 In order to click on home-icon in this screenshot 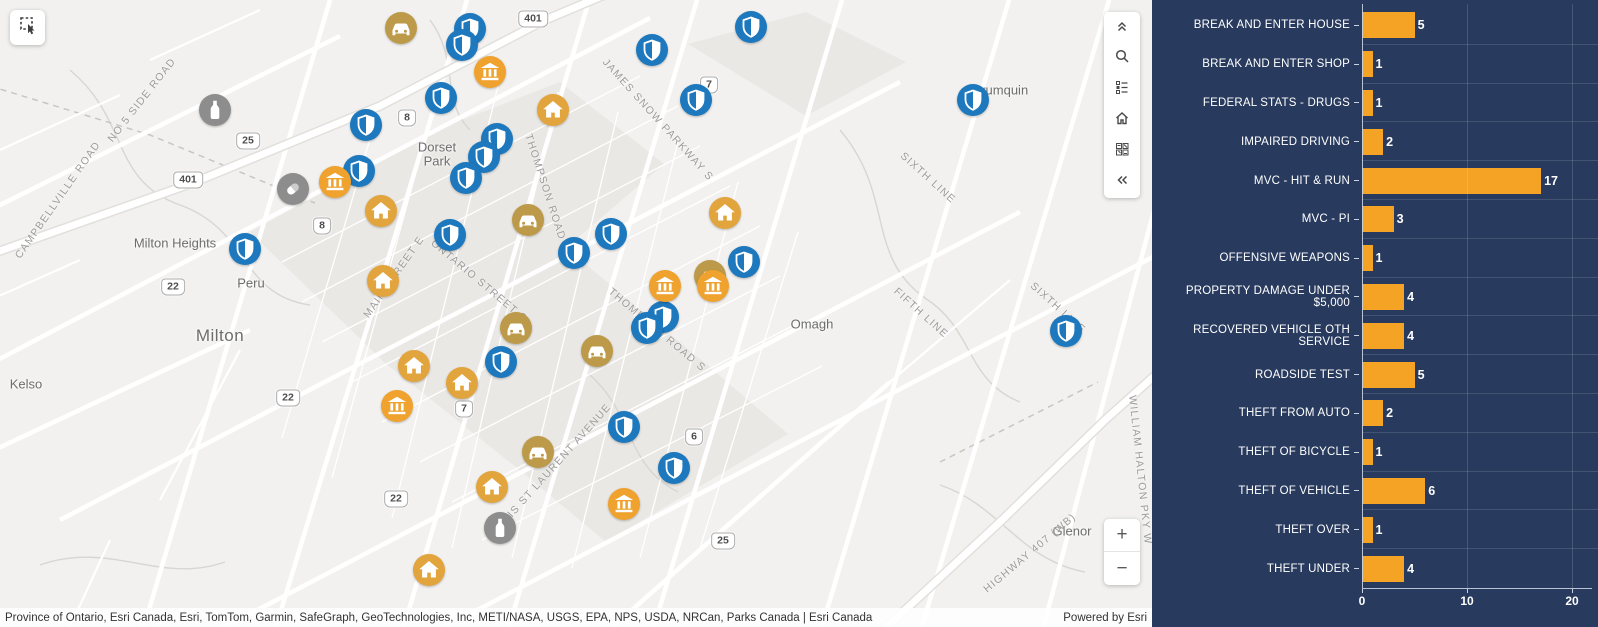, I will do `click(1122, 120)`.